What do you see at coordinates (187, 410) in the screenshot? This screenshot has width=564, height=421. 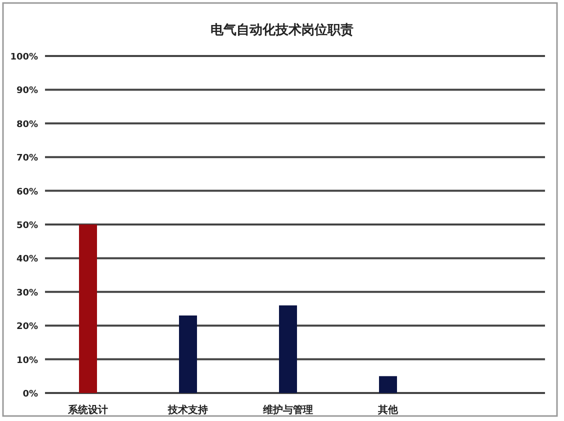 I see `x-tick-label: 技术支持` at bounding box center [187, 410].